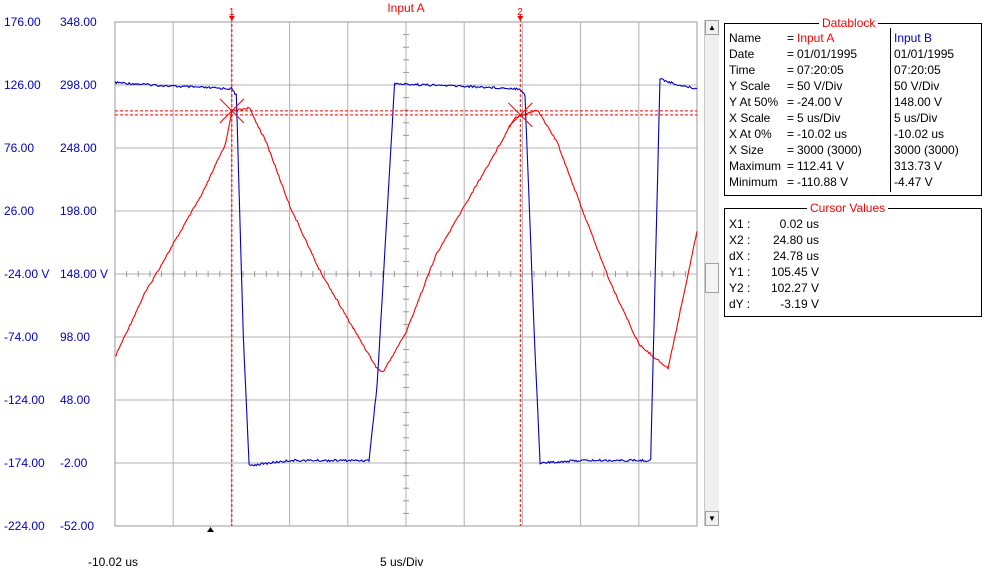 The image size is (986, 572). Describe the element at coordinates (75, 400) in the screenshot. I see `right-axis-tick-label: 48.00` at that location.